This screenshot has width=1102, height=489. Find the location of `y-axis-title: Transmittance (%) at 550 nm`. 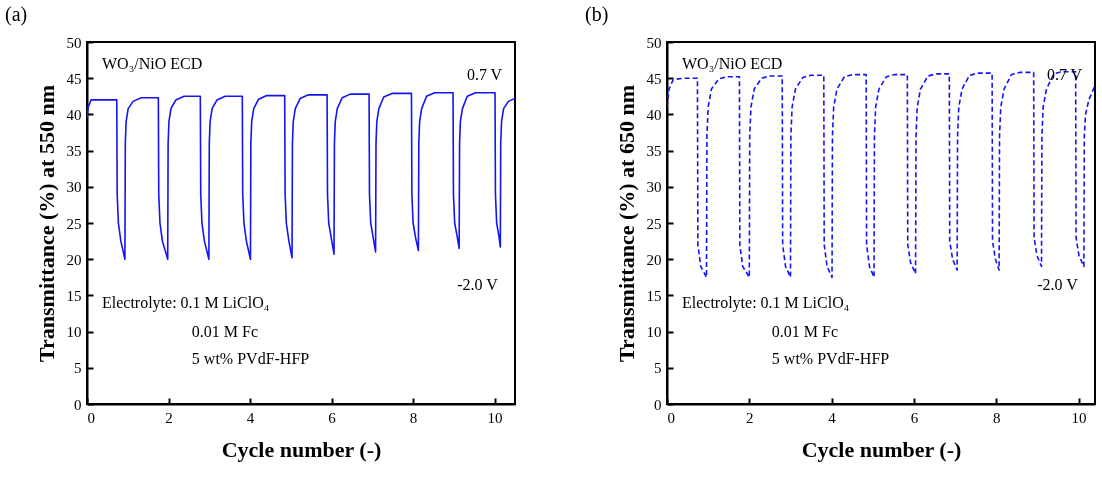

y-axis-title: Transmittance (%) at 550 nm is located at coordinates (46, 223).